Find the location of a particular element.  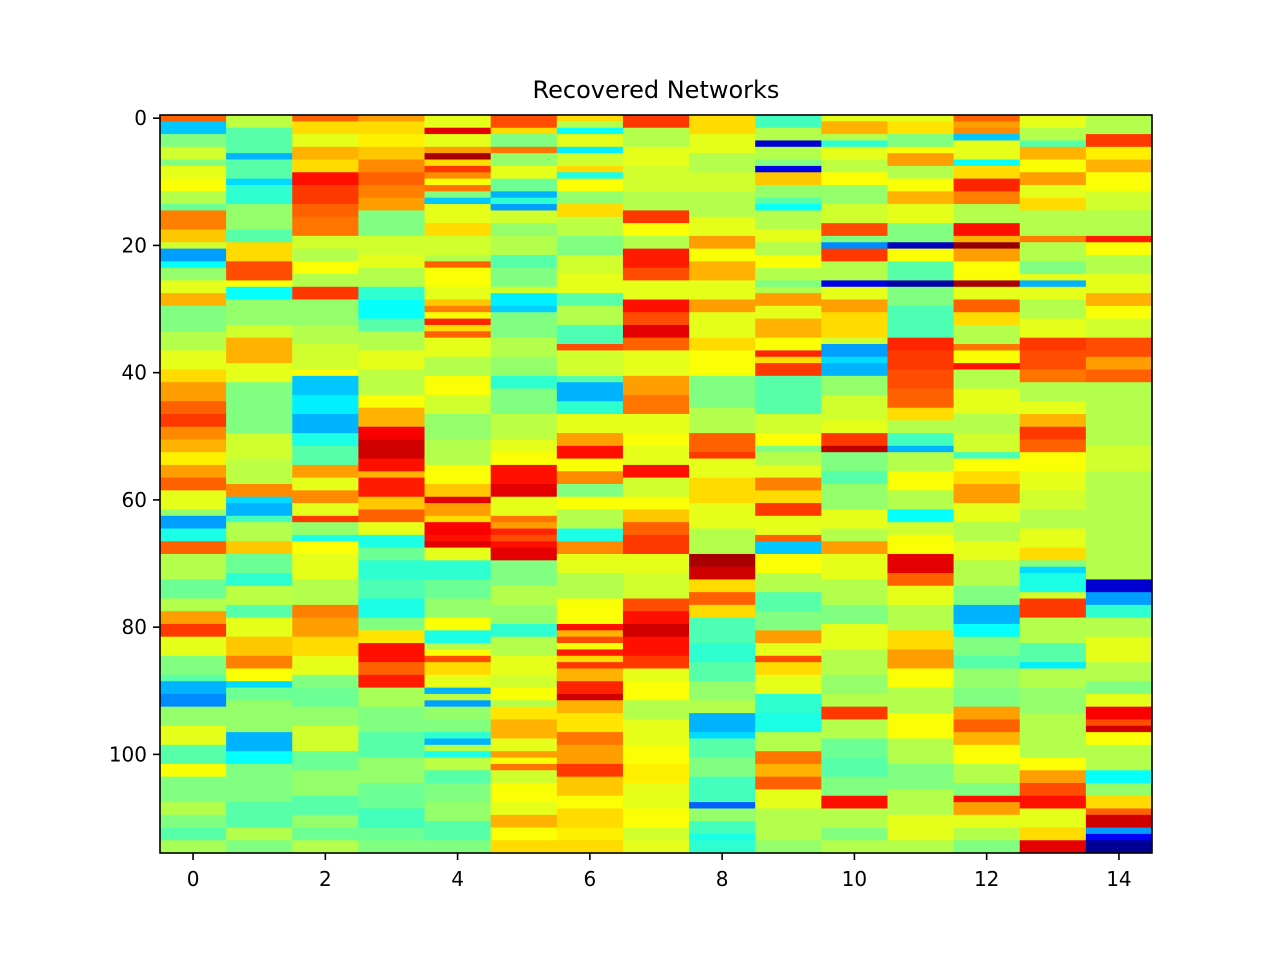

y-tick-label: 40 is located at coordinates (134, 373).